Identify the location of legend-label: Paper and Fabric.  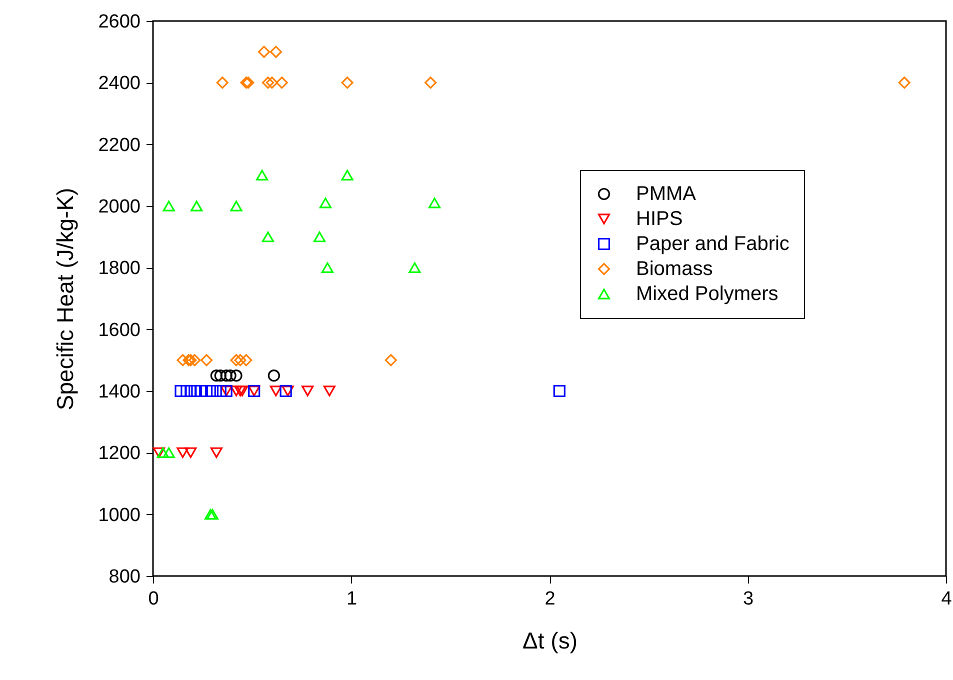
(713, 244).